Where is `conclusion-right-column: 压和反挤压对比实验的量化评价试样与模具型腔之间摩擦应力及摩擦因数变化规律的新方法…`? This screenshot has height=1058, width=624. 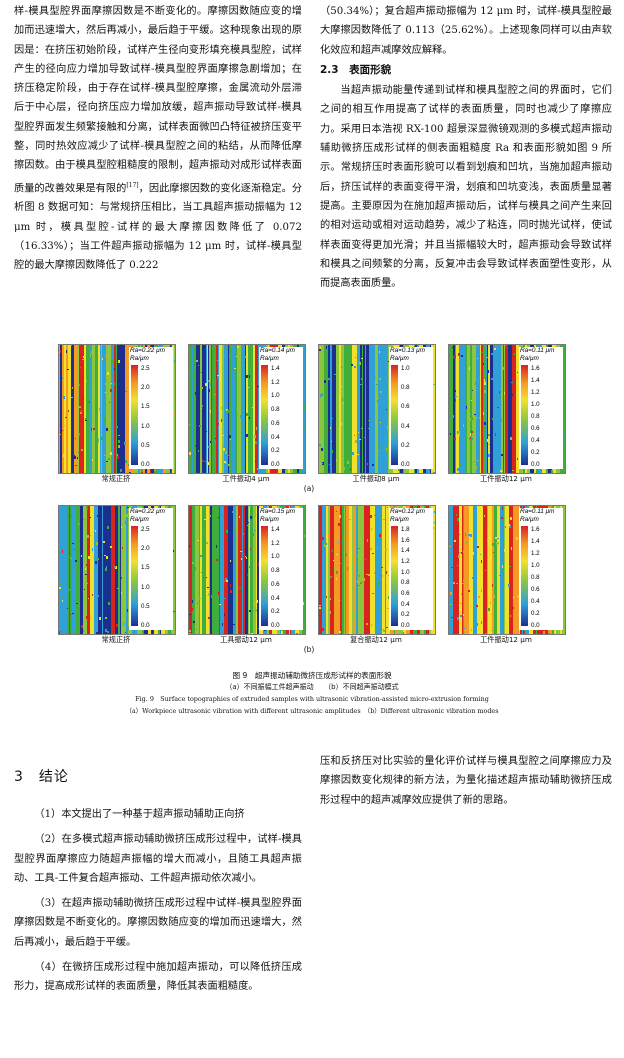
conclusion-right-column: 压和反挤压对比实验的量化评价试样与模具型腔之间摩擦应力及摩擦因数变化规律的新方法… is located at coordinates (466, 781).